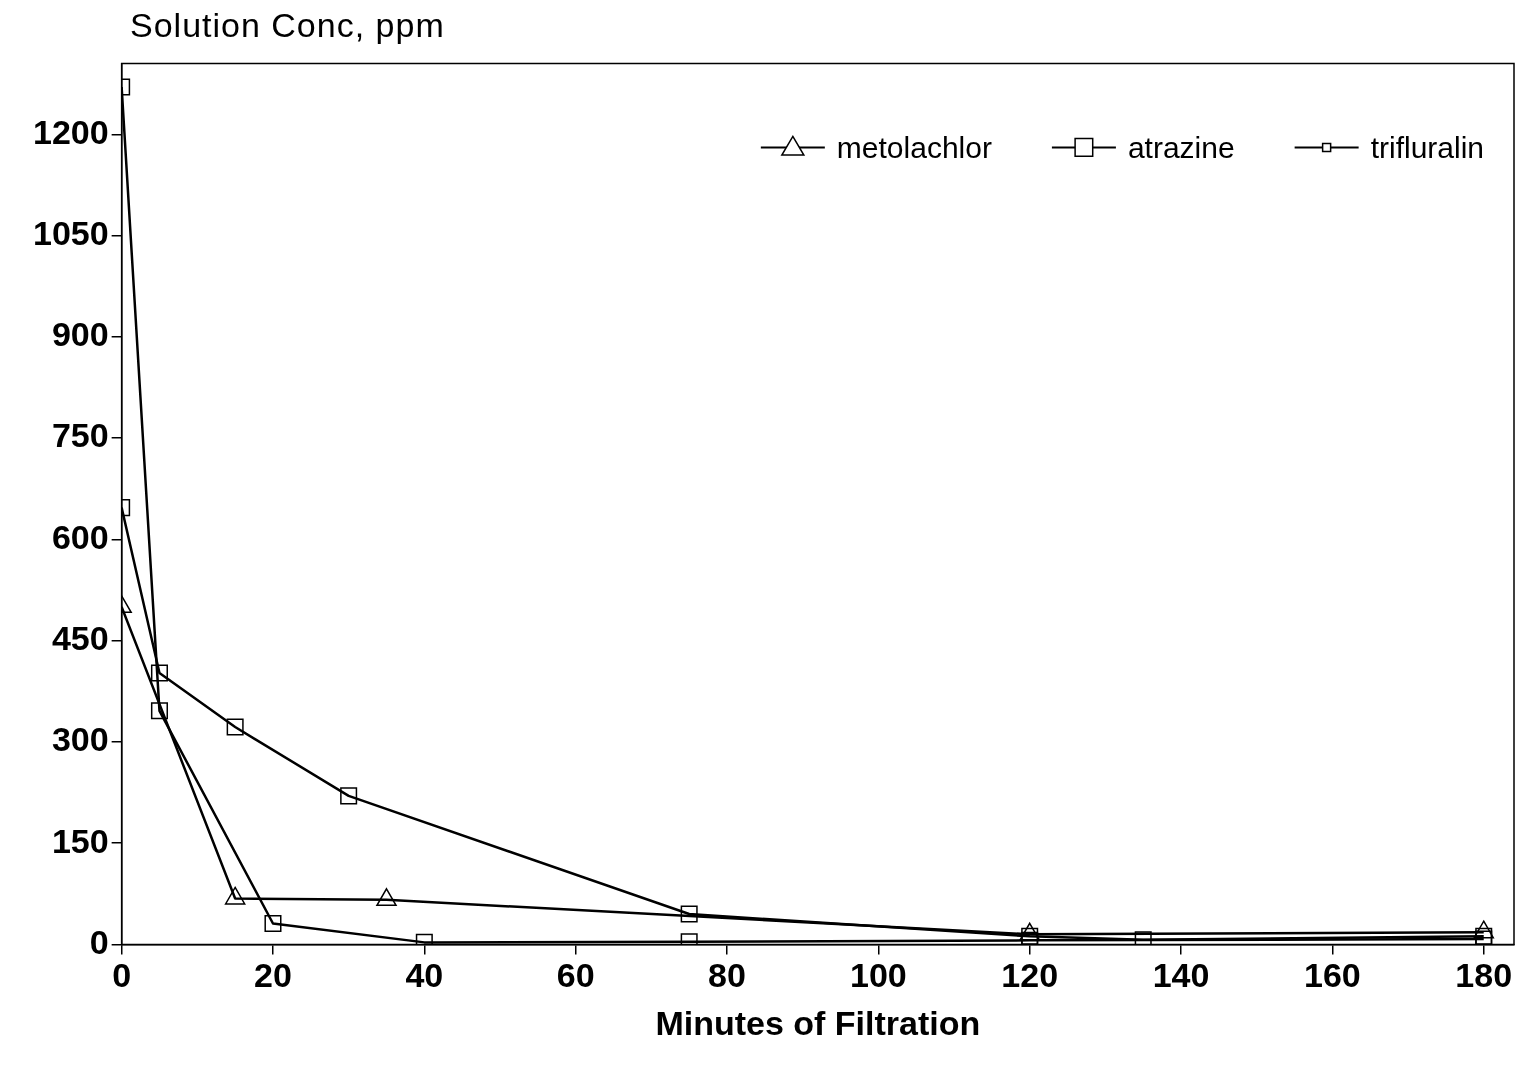 This screenshot has height=1068, width=1534. Describe the element at coordinates (1484, 975) in the screenshot. I see `x-tick-label: 180` at that location.